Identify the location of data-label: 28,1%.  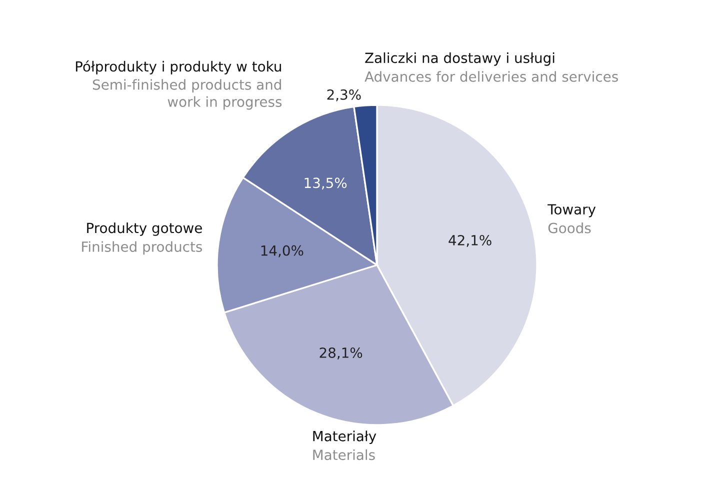
(341, 353).